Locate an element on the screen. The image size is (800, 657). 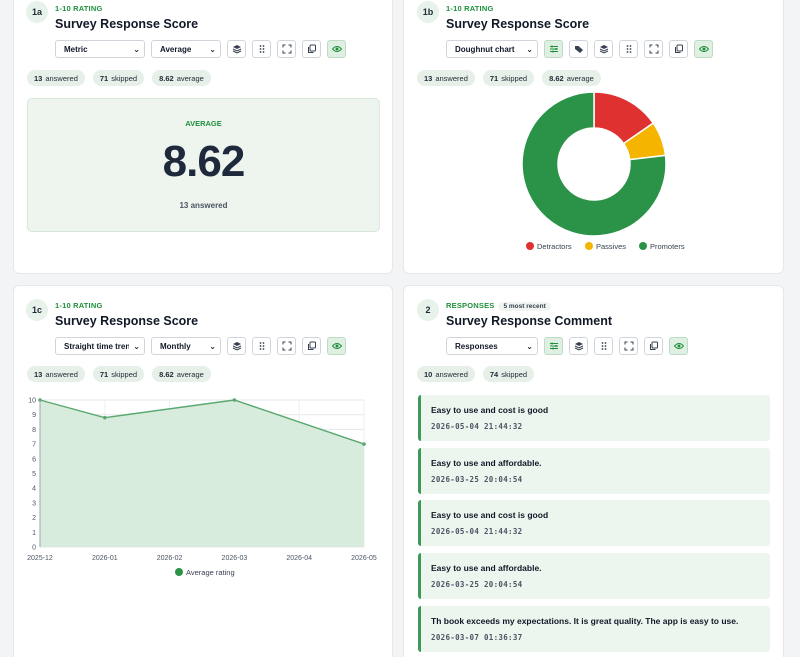
y-tick-label: 4 is located at coordinates (34, 489).